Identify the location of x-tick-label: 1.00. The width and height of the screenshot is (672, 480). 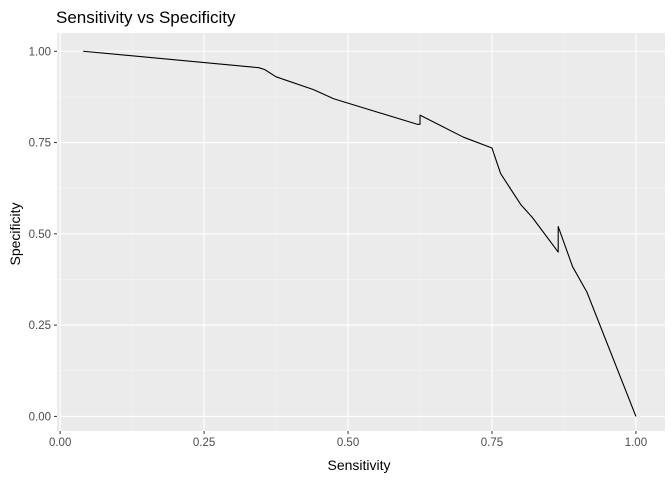
(636, 443).